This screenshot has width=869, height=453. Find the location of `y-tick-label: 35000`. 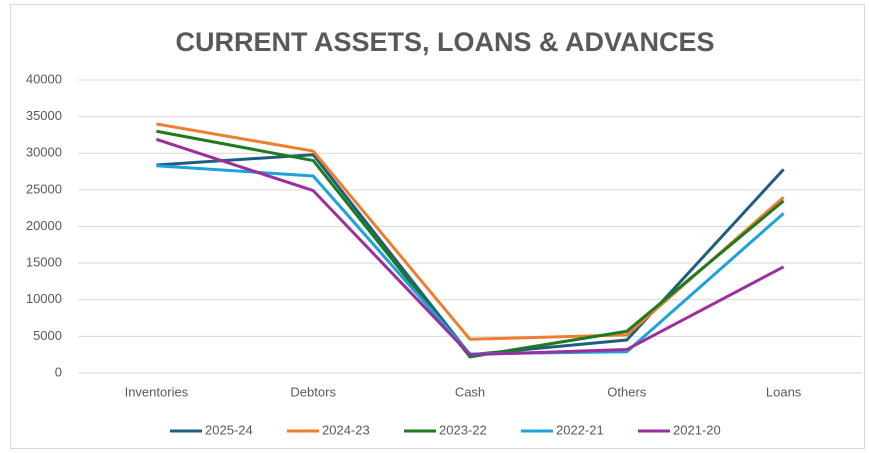

y-tick-label: 35000 is located at coordinates (44, 115).